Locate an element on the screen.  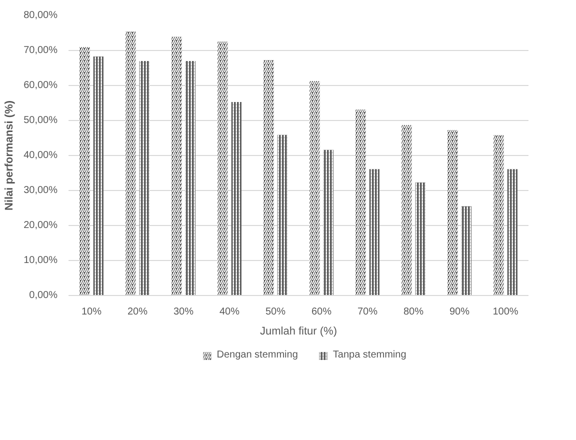
y-tick-label: 80,00% is located at coordinates (41, 15).